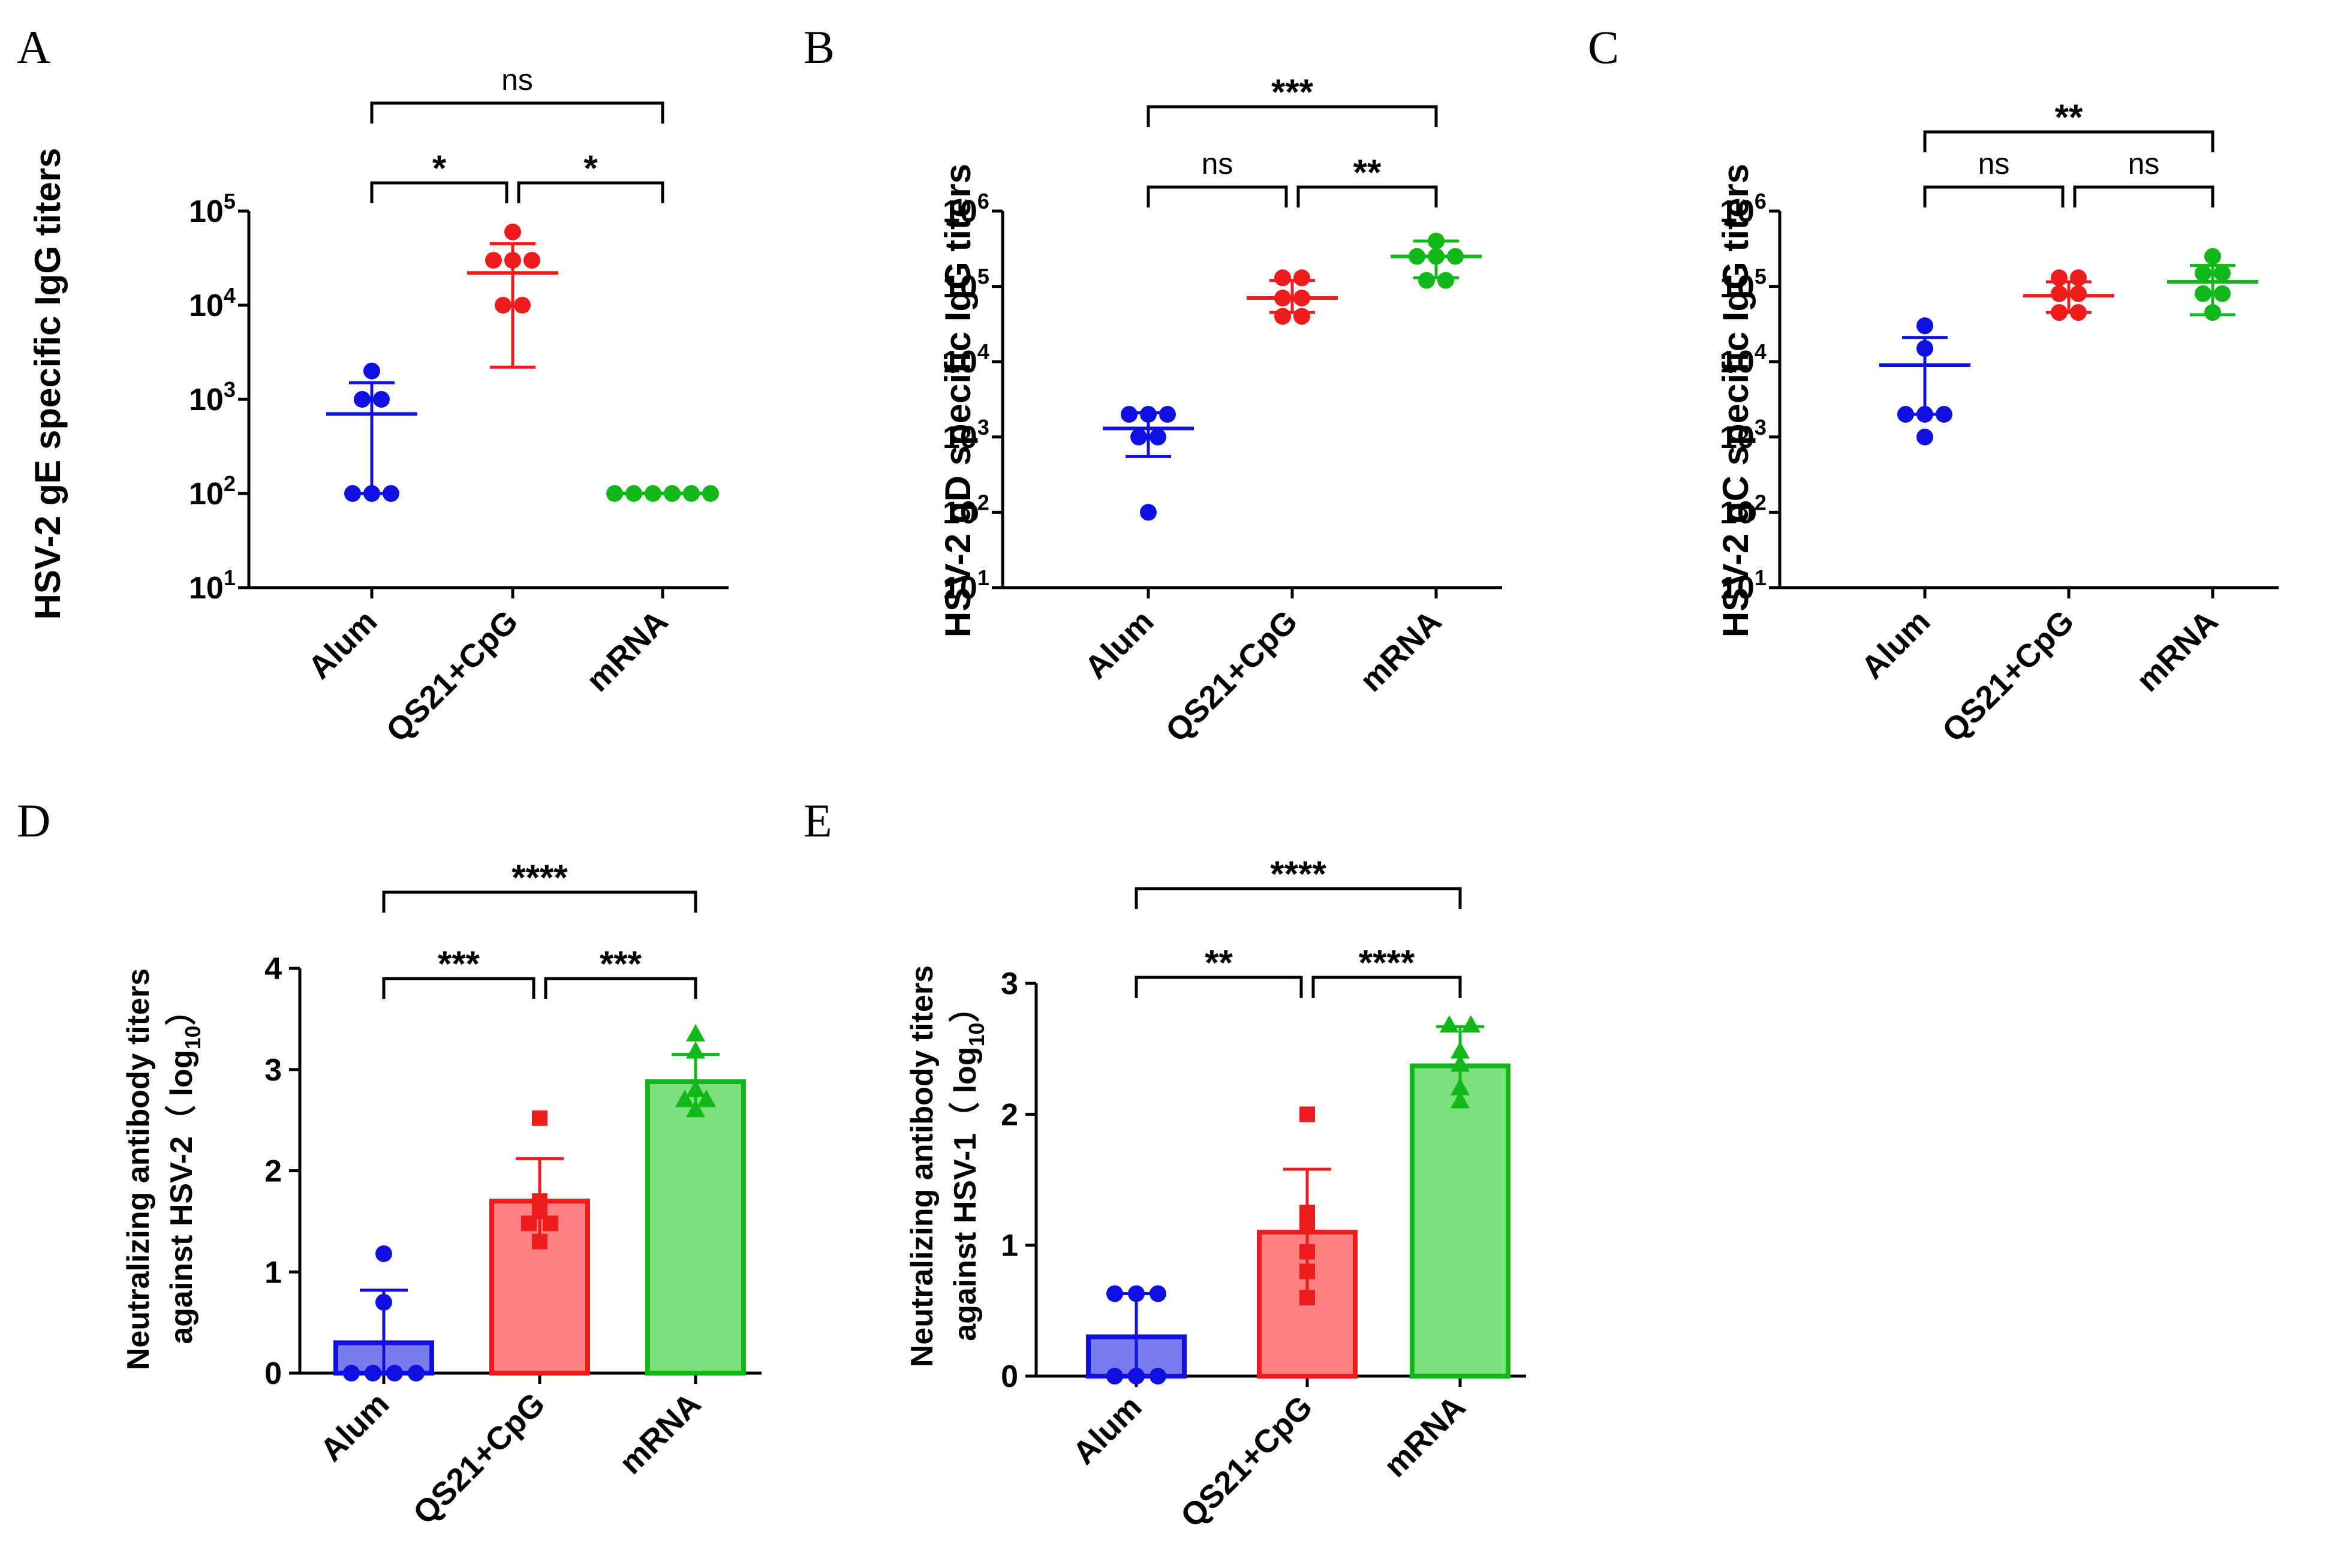 The height and width of the screenshot is (1568, 2329). What do you see at coordinates (1736, 400) in the screenshot?
I see `y-axis-title: HSV-2 gC specific IgG titers` at bounding box center [1736, 400].